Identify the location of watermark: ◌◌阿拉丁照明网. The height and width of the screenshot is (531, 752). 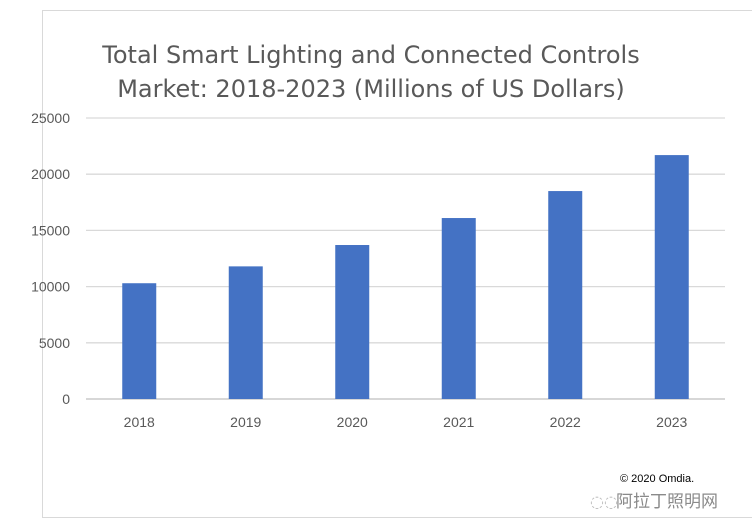
(654, 499).